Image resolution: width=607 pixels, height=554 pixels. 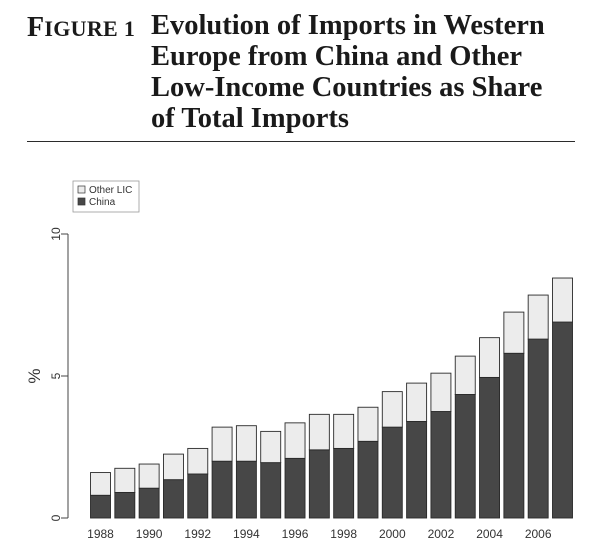 What do you see at coordinates (337, 56) in the screenshot?
I see `figure-title-line: Europe from China and Other` at bounding box center [337, 56].